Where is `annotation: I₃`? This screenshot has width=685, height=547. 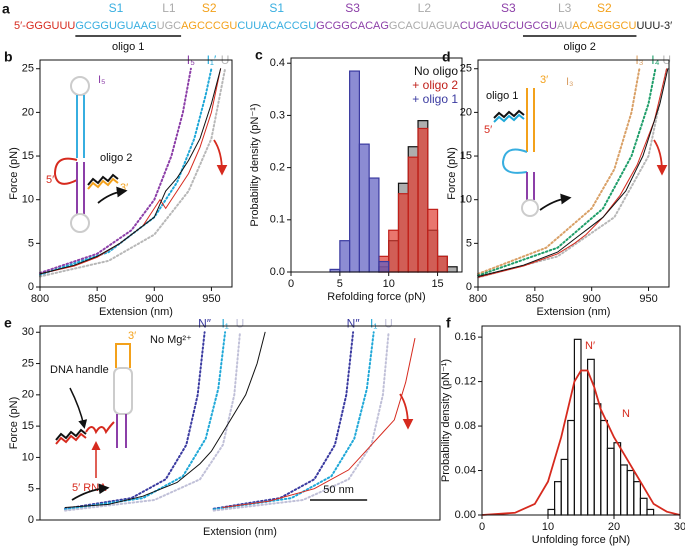
annotation: I₃ is located at coordinates (570, 82).